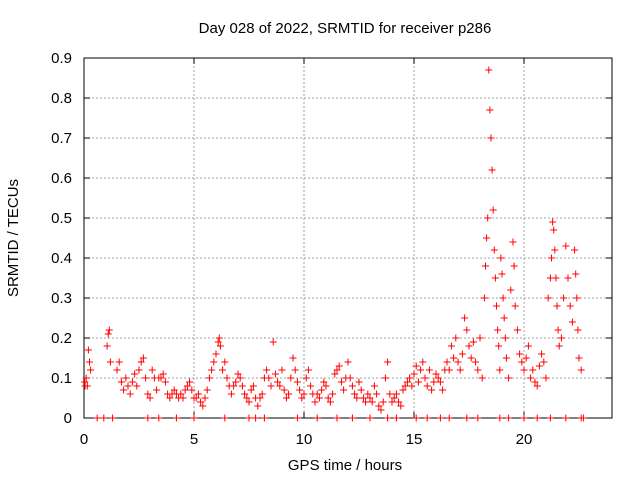 This screenshot has width=640, height=480. What do you see at coordinates (84, 439) in the screenshot?
I see `x-tick-label: 0` at bounding box center [84, 439].